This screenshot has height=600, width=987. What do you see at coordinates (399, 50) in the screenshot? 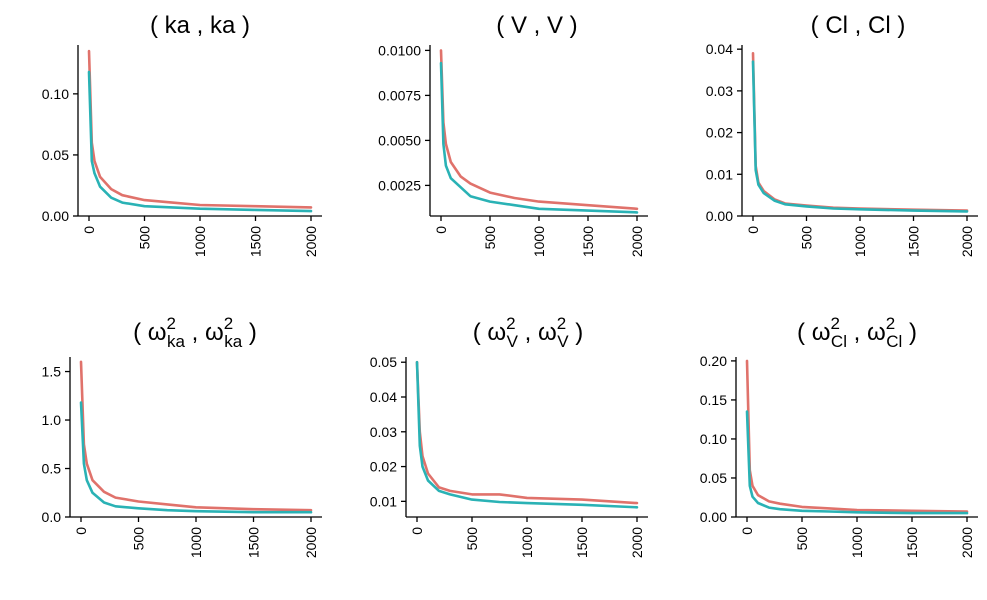
I see `y-tick-label: 0.0100` at bounding box center [399, 50].